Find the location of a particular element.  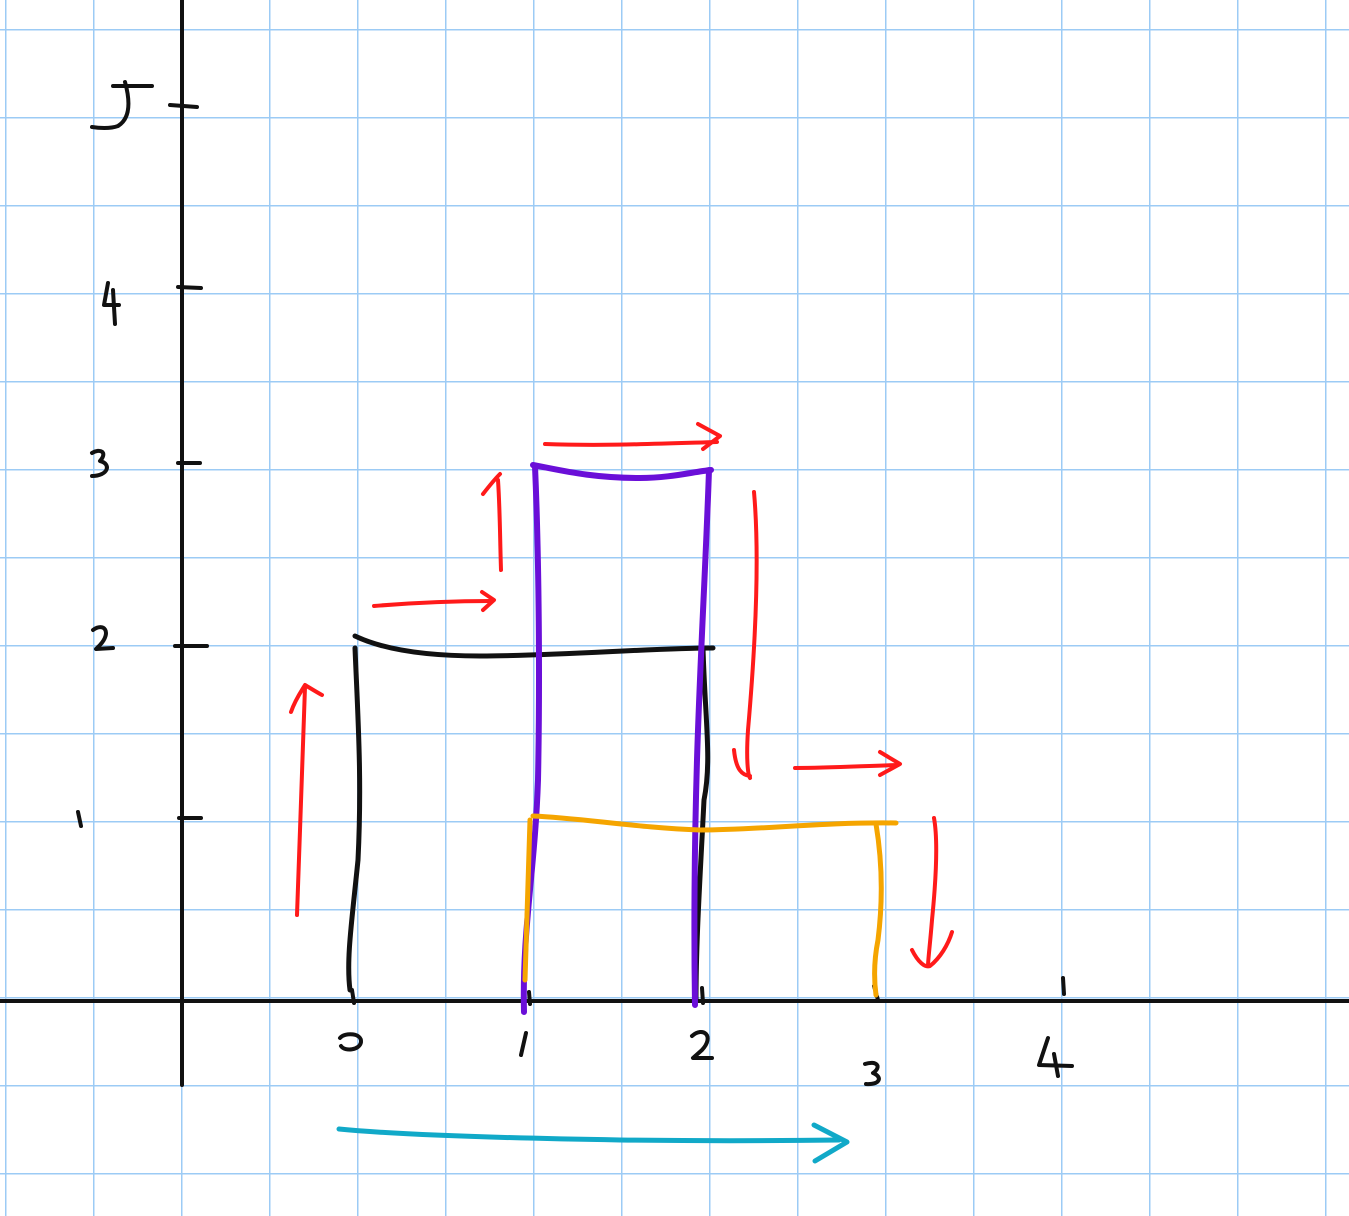

arrow-down-right is located at coordinates (745, 635).